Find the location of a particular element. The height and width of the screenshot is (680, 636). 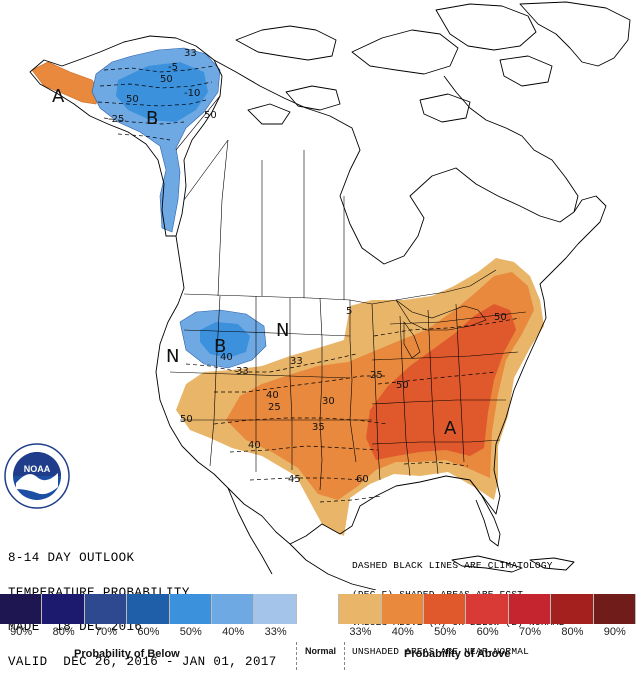

above-60-region is located at coordinates (441, 382).